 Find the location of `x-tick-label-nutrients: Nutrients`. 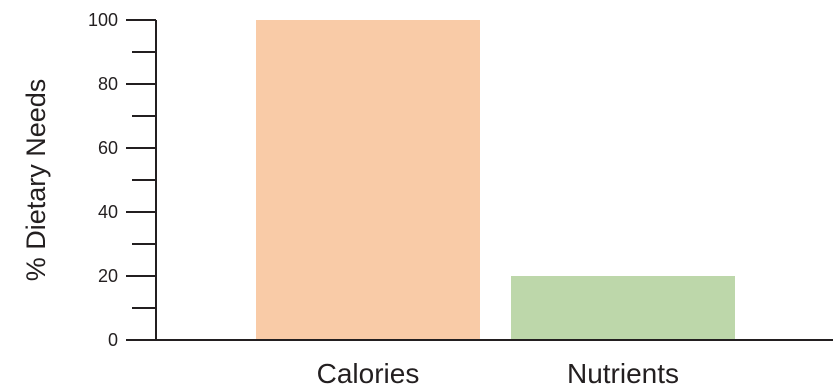

x-tick-label-nutrients: Nutrients is located at coordinates (623, 373).